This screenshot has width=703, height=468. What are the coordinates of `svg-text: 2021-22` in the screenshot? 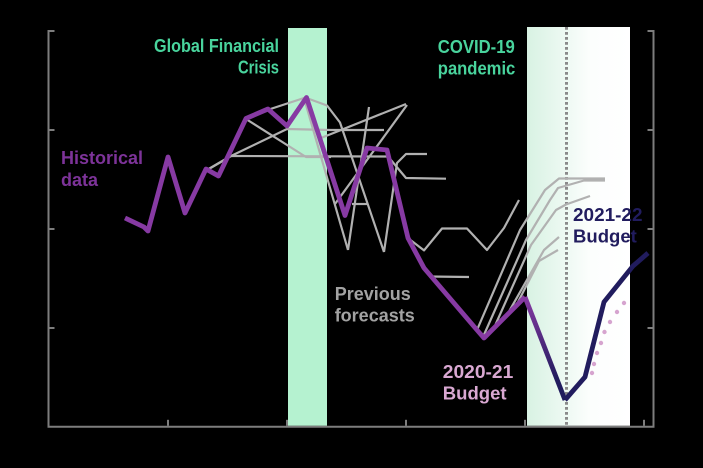 It's located at (608, 215).